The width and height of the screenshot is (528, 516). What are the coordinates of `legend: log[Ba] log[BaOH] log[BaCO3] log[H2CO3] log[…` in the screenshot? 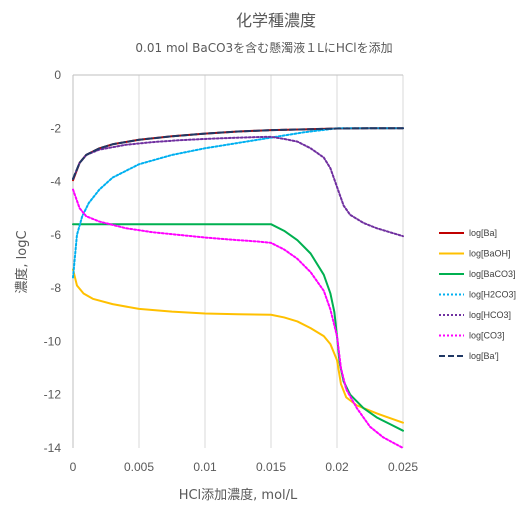 It's located at (477, 294).